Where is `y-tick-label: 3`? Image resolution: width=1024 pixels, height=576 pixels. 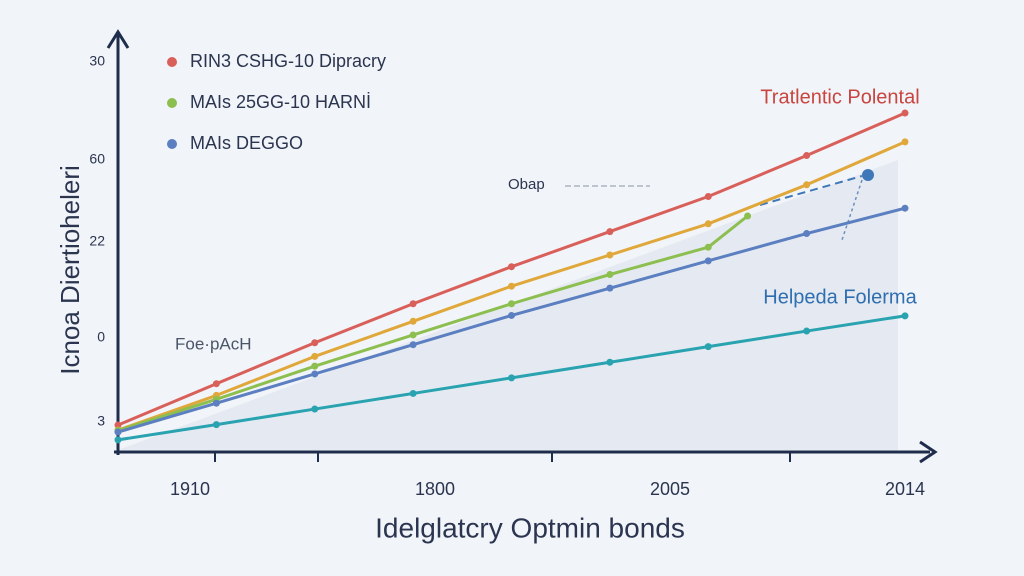
y-tick-label: 3 is located at coordinates (101, 421).